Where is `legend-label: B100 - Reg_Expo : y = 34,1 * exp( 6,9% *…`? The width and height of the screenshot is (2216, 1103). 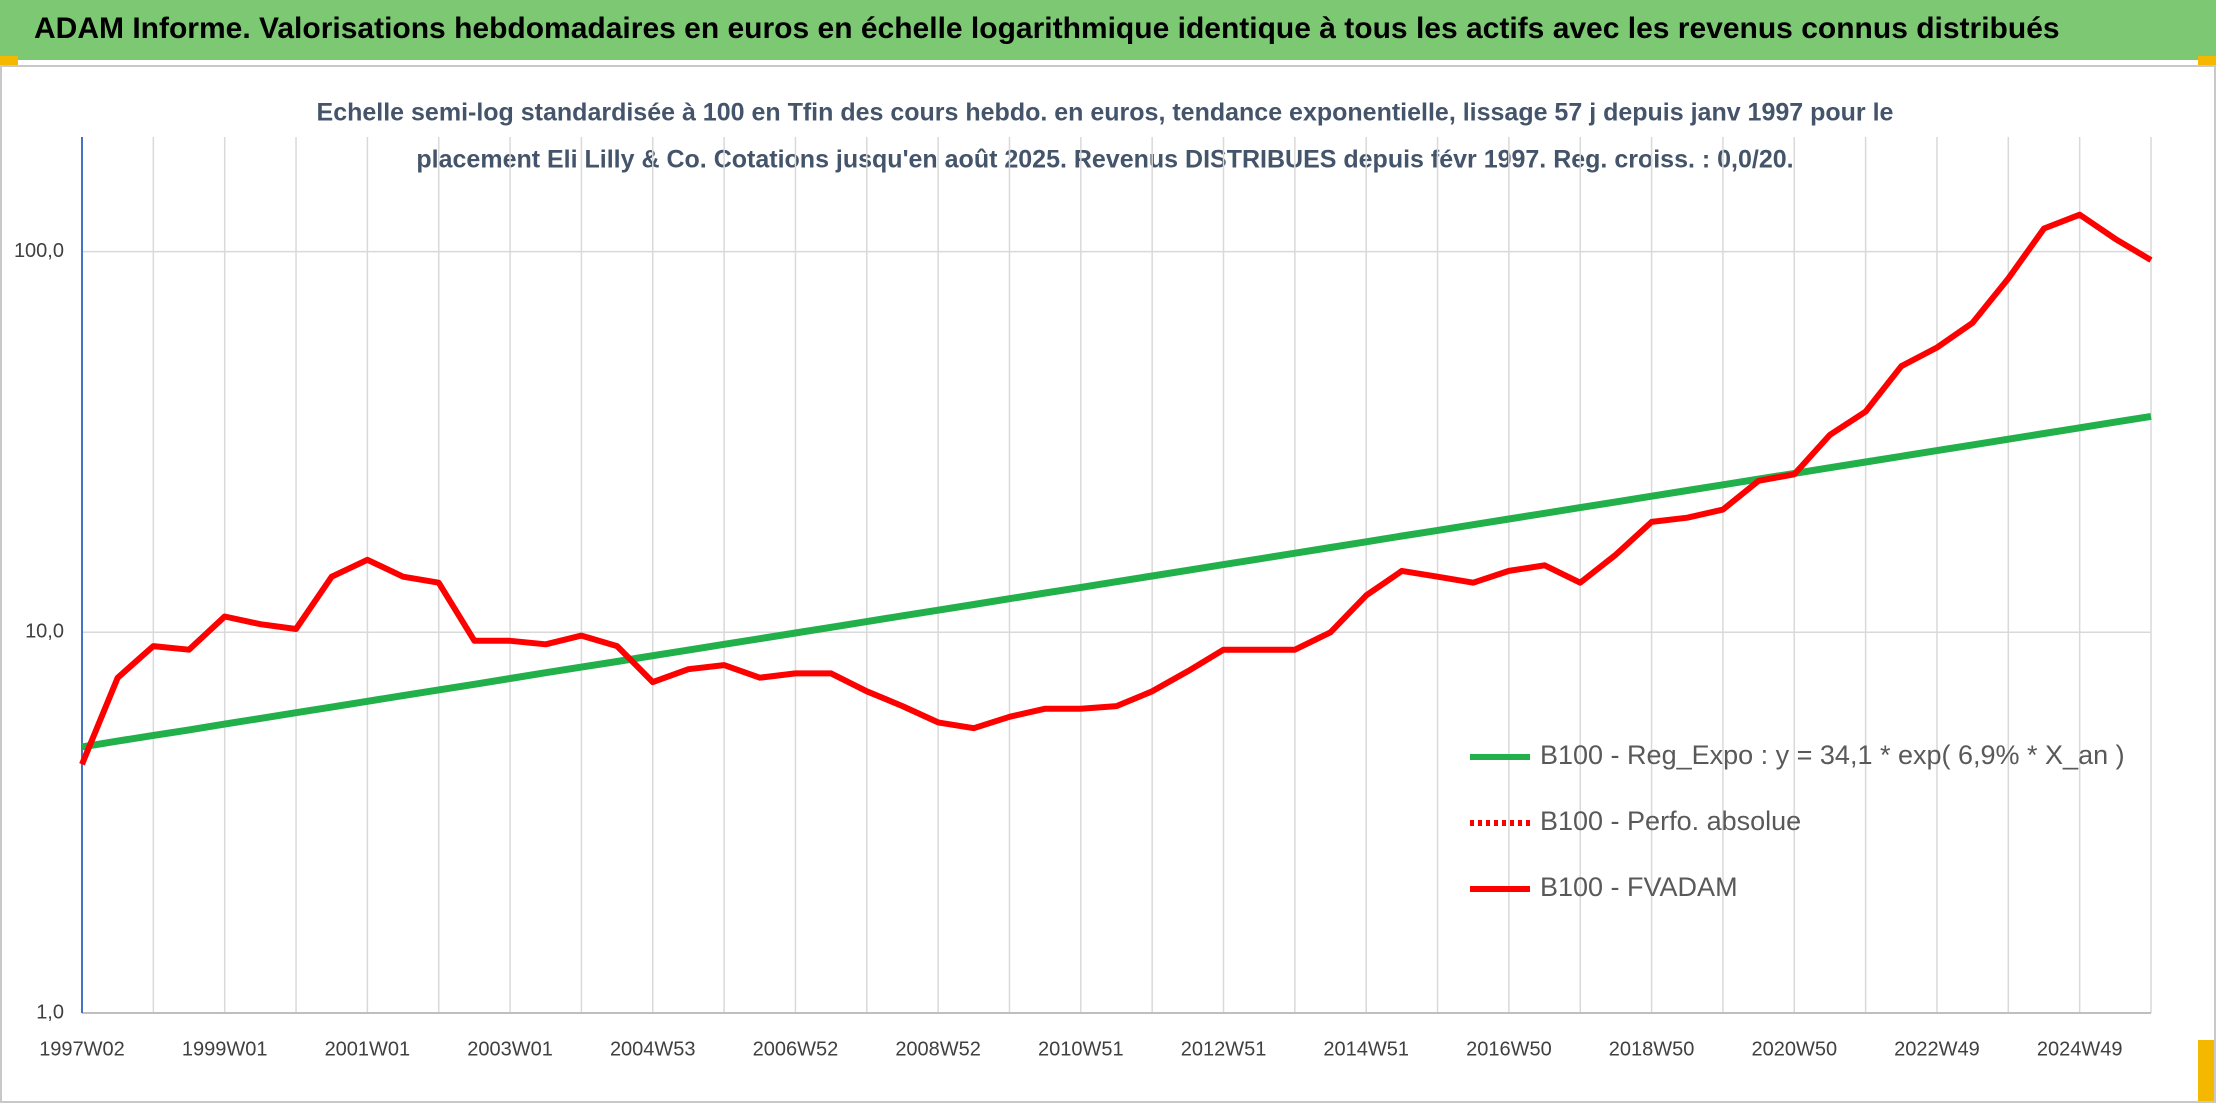 legend-label: B100 - Reg_Expo : y = 34,1 * exp( 6,9% *… is located at coordinates (1832, 755).